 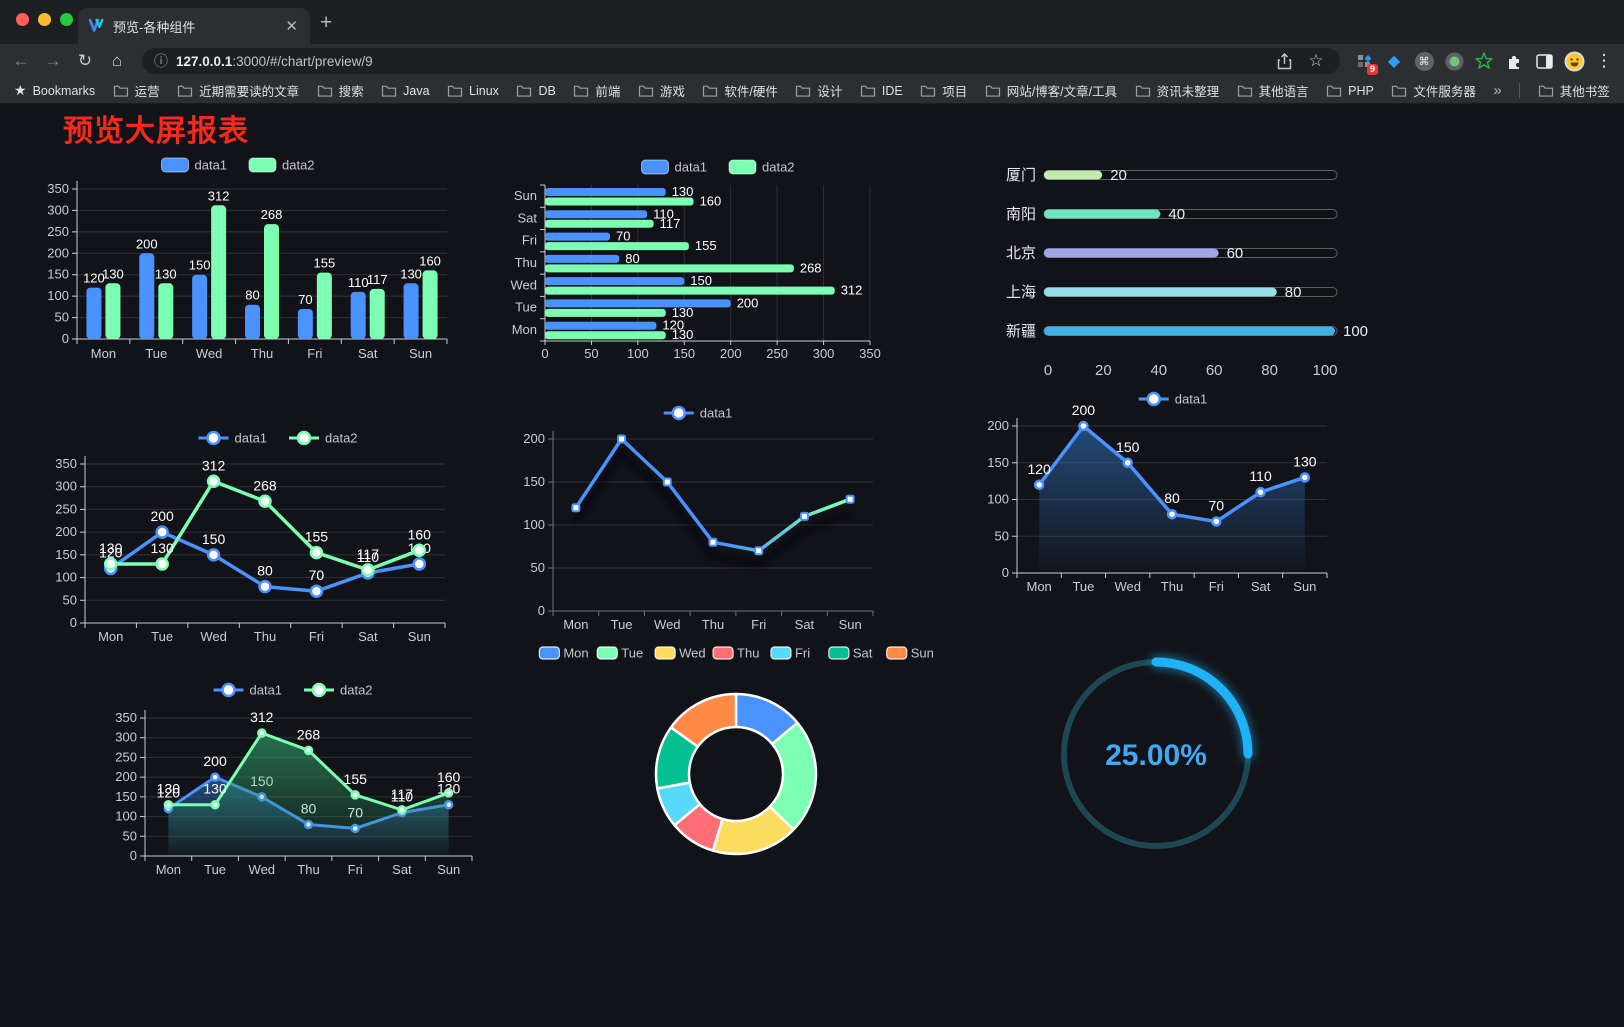 What do you see at coordinates (473, 91) in the screenshot?
I see `bookmark-item: Linux` at bounding box center [473, 91].